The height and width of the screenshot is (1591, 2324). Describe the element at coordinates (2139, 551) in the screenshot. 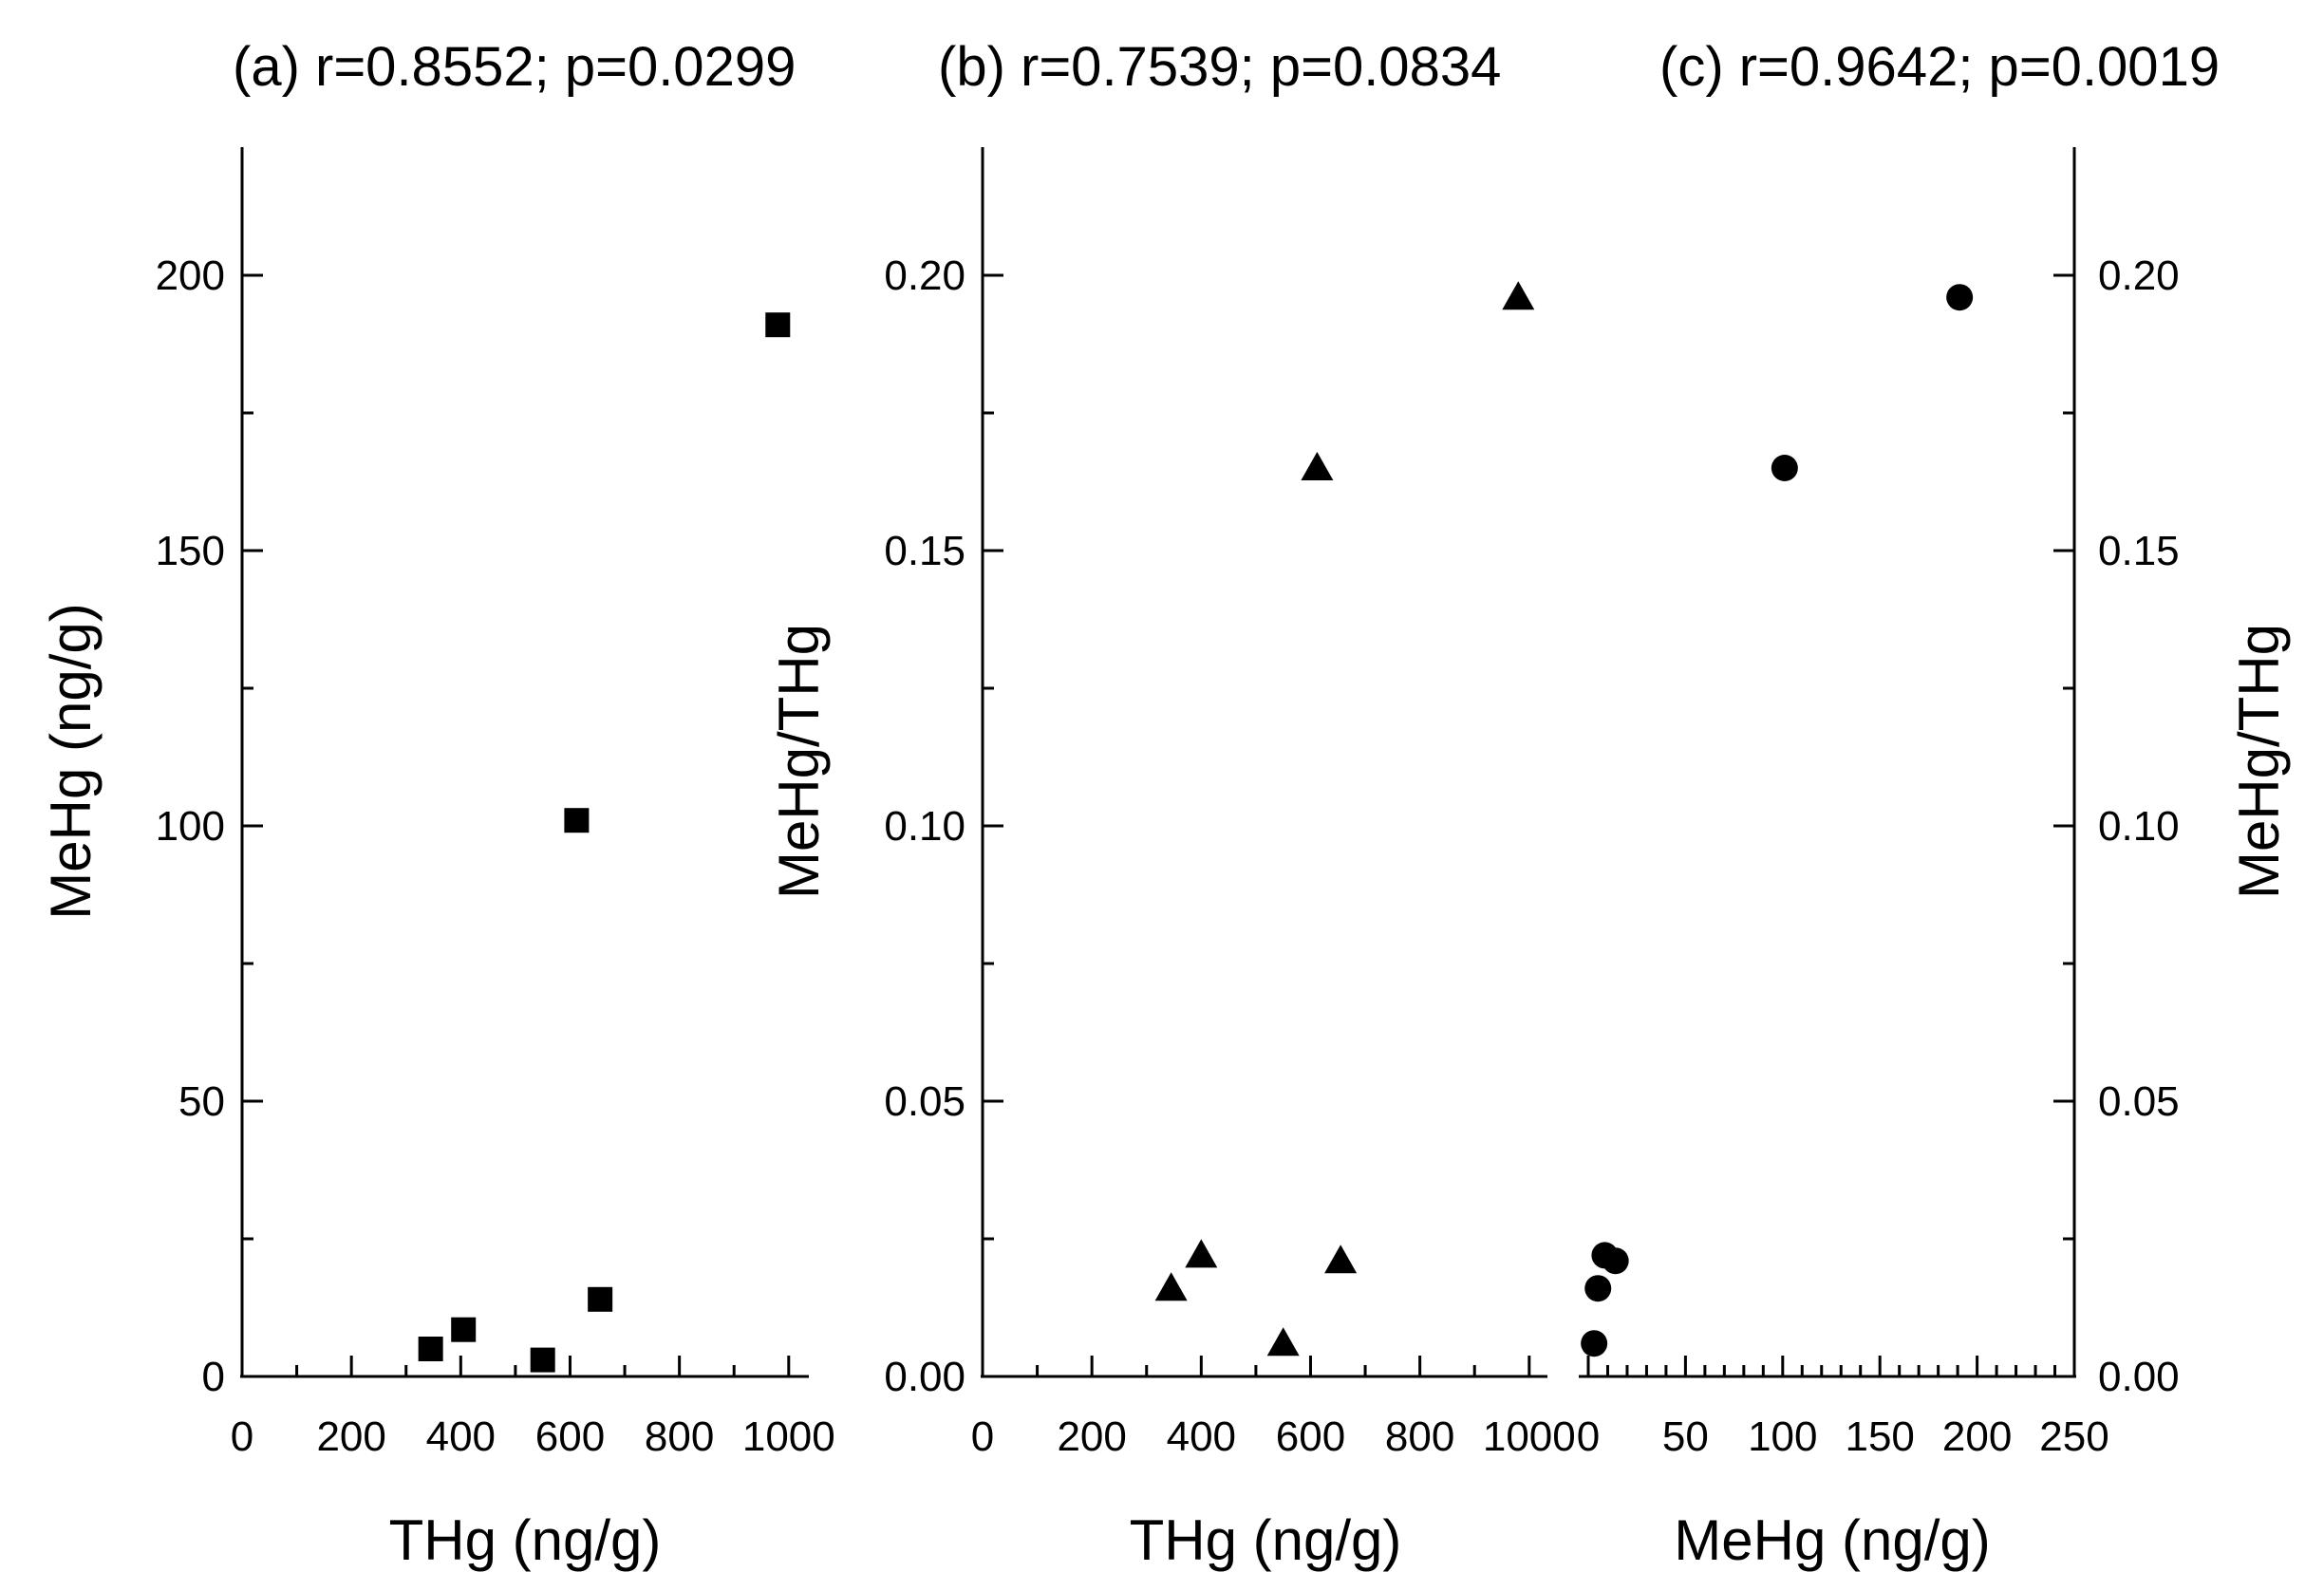

I see `panel-c-ytick-label: 0.15` at that location.